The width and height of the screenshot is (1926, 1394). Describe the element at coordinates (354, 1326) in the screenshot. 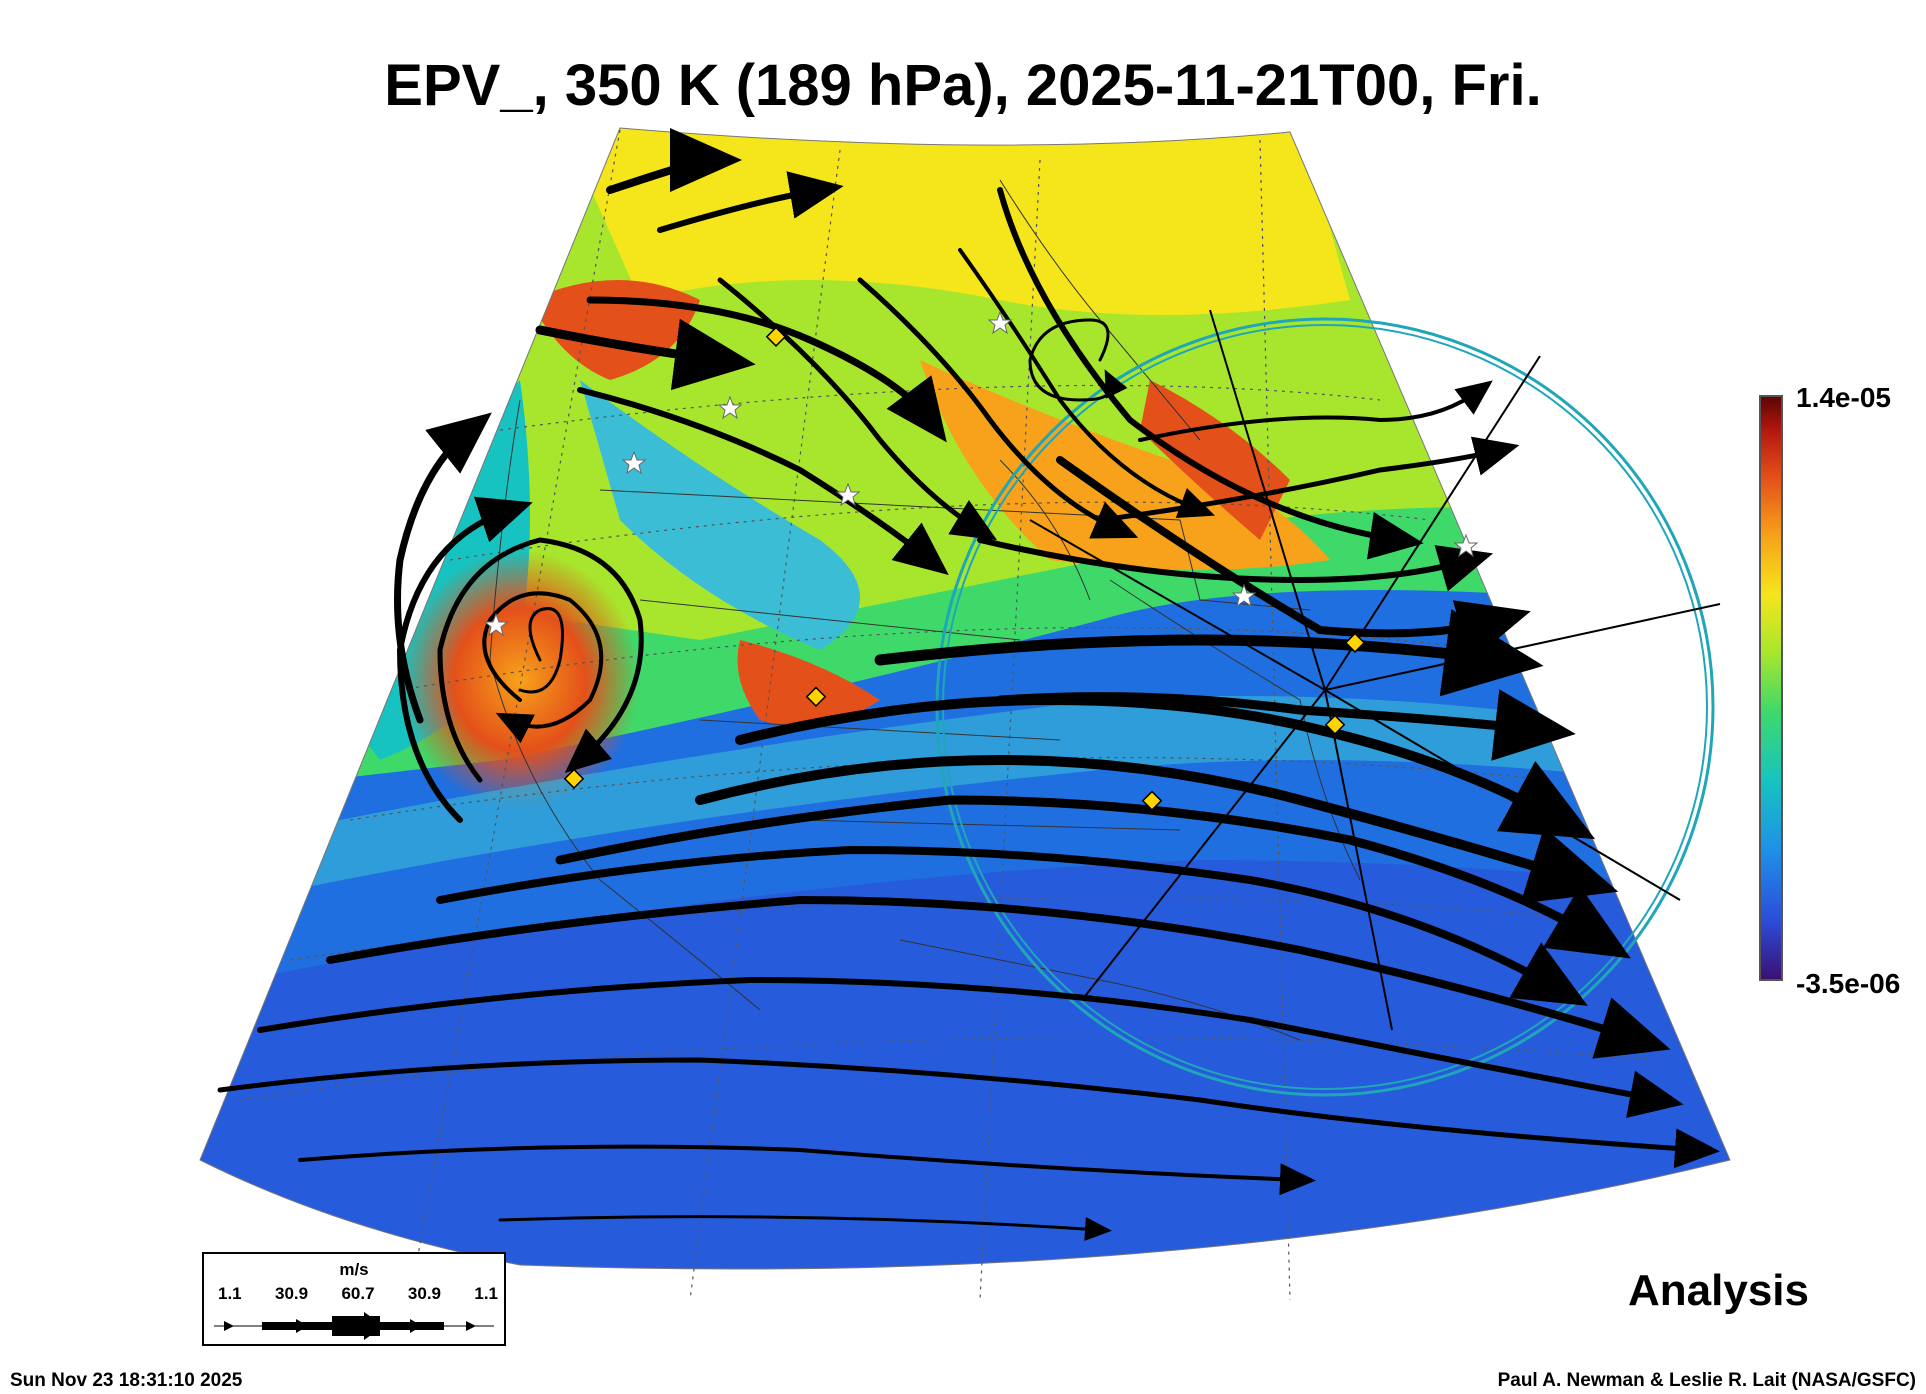

I see `wind-legend-arrows` at that location.